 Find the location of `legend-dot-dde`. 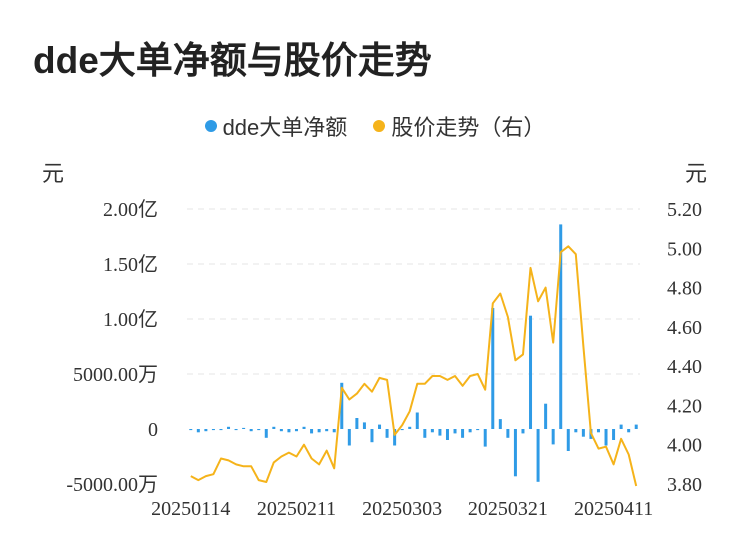

legend-dot-dde is located at coordinates (210, 126).